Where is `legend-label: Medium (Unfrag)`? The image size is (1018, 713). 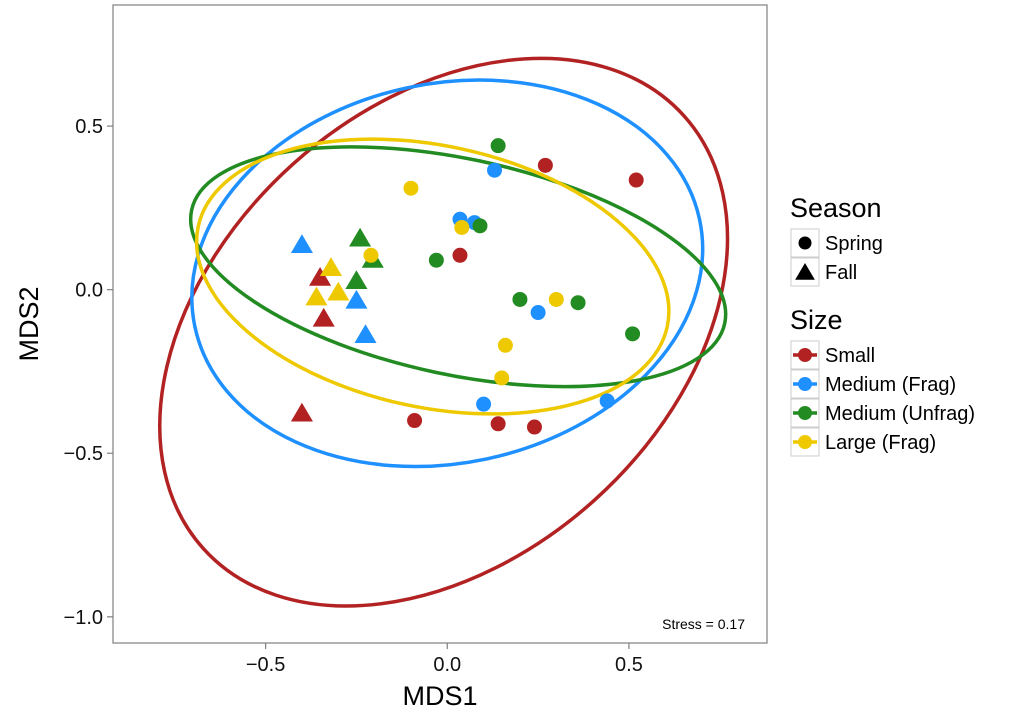
legend-label: Medium (Unfrag) is located at coordinates (900, 414).